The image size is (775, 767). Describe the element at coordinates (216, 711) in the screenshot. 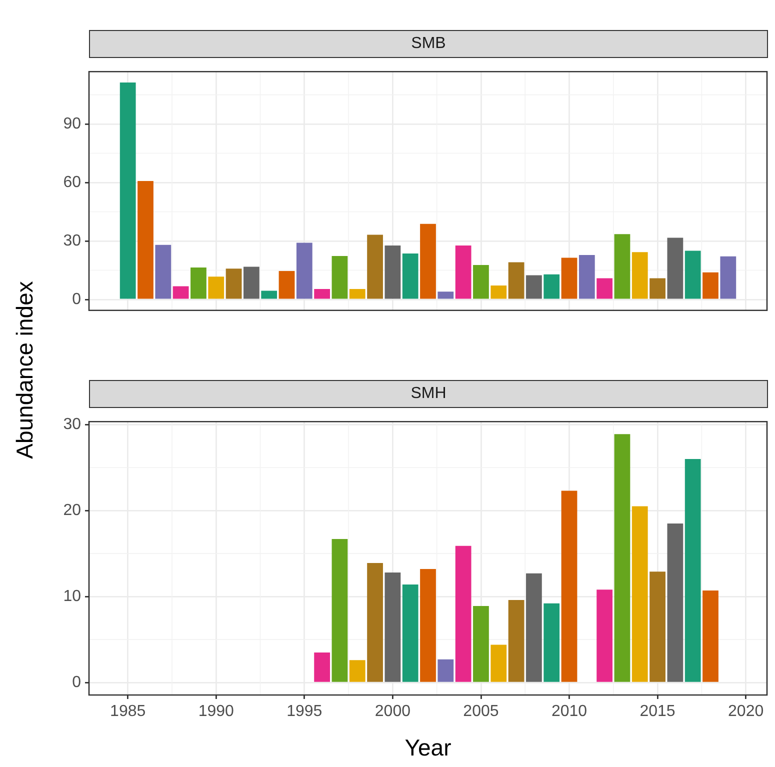

I see `x-tick-label: 1990` at that location.